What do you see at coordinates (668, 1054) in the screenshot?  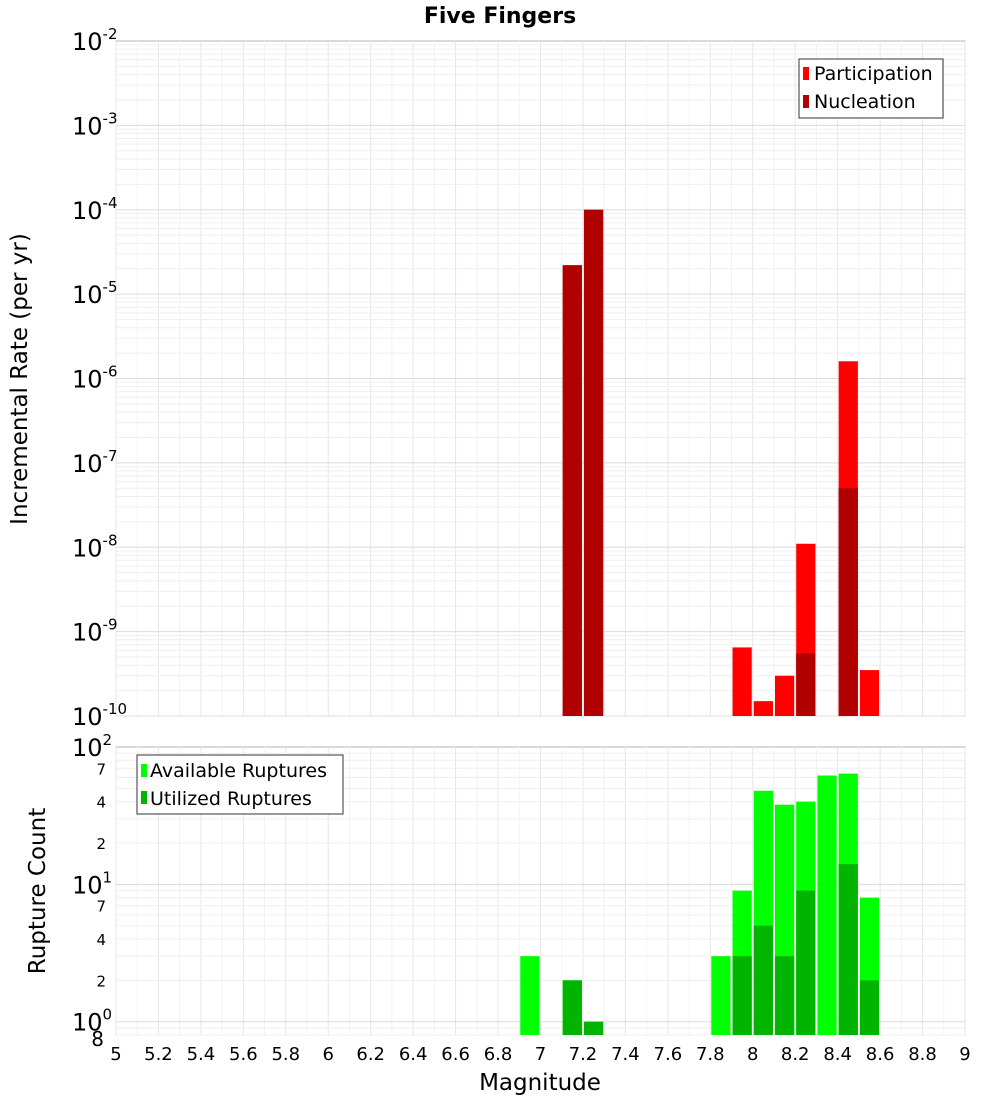 I see `x-tick-label: 7.6` at bounding box center [668, 1054].